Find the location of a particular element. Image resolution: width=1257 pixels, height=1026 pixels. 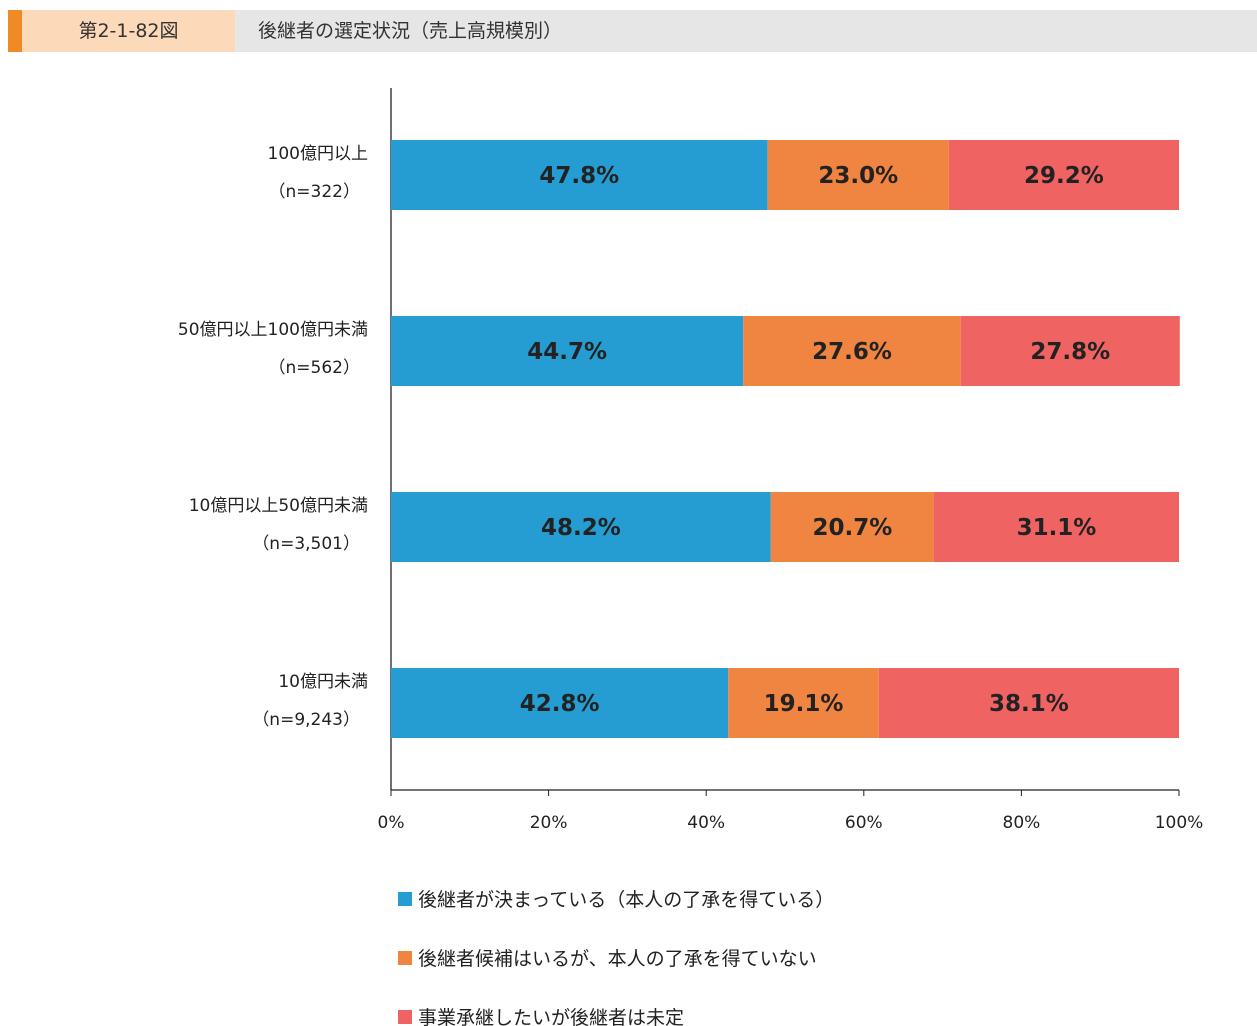

figure-number: 第2-1-82図 is located at coordinates (128, 31).